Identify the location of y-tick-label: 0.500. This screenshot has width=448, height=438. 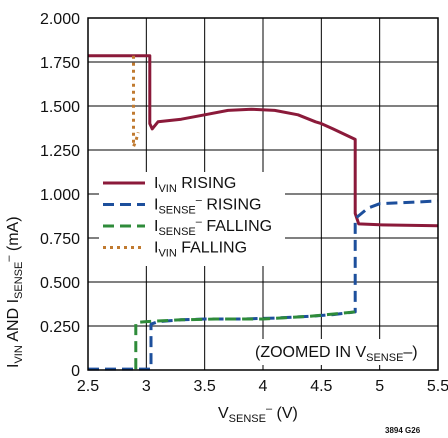
(60, 283).